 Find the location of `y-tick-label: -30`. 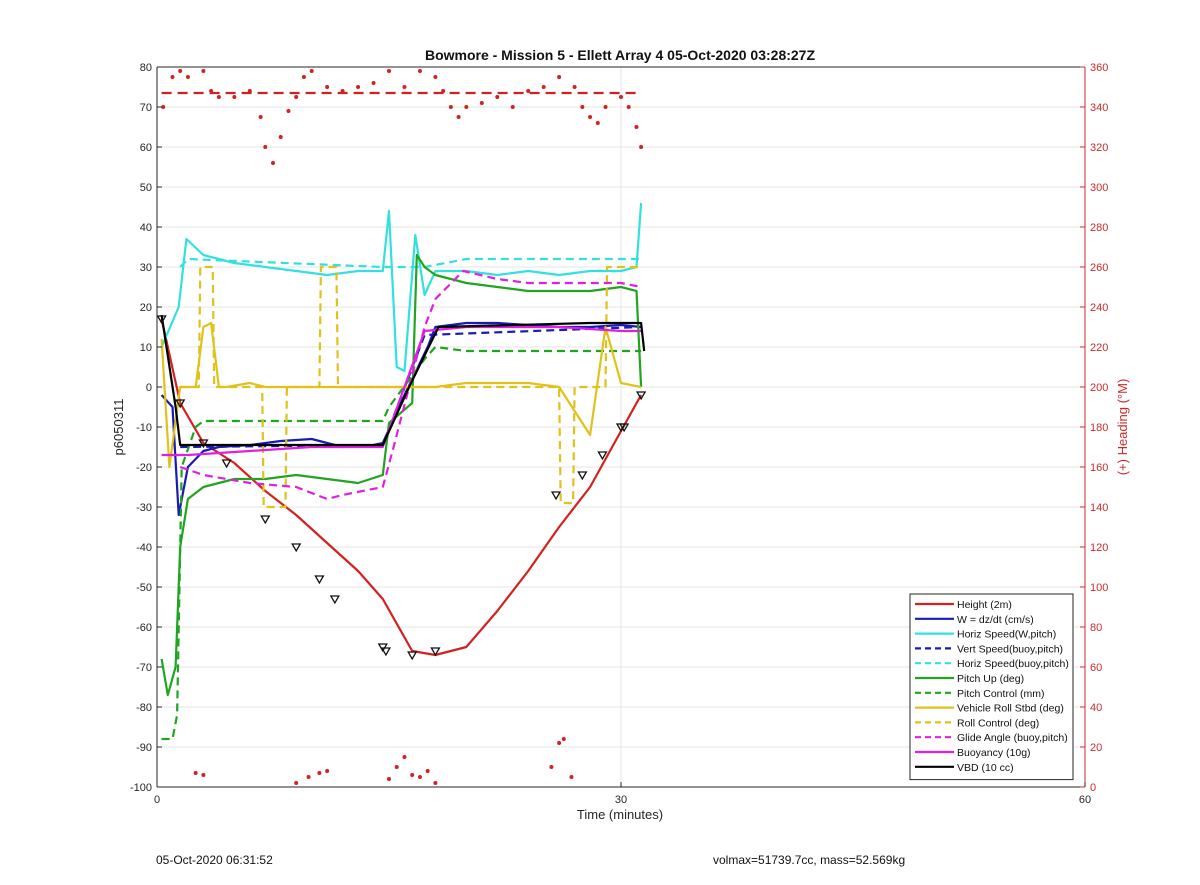

y-tick-label: -30 is located at coordinates (144, 508).